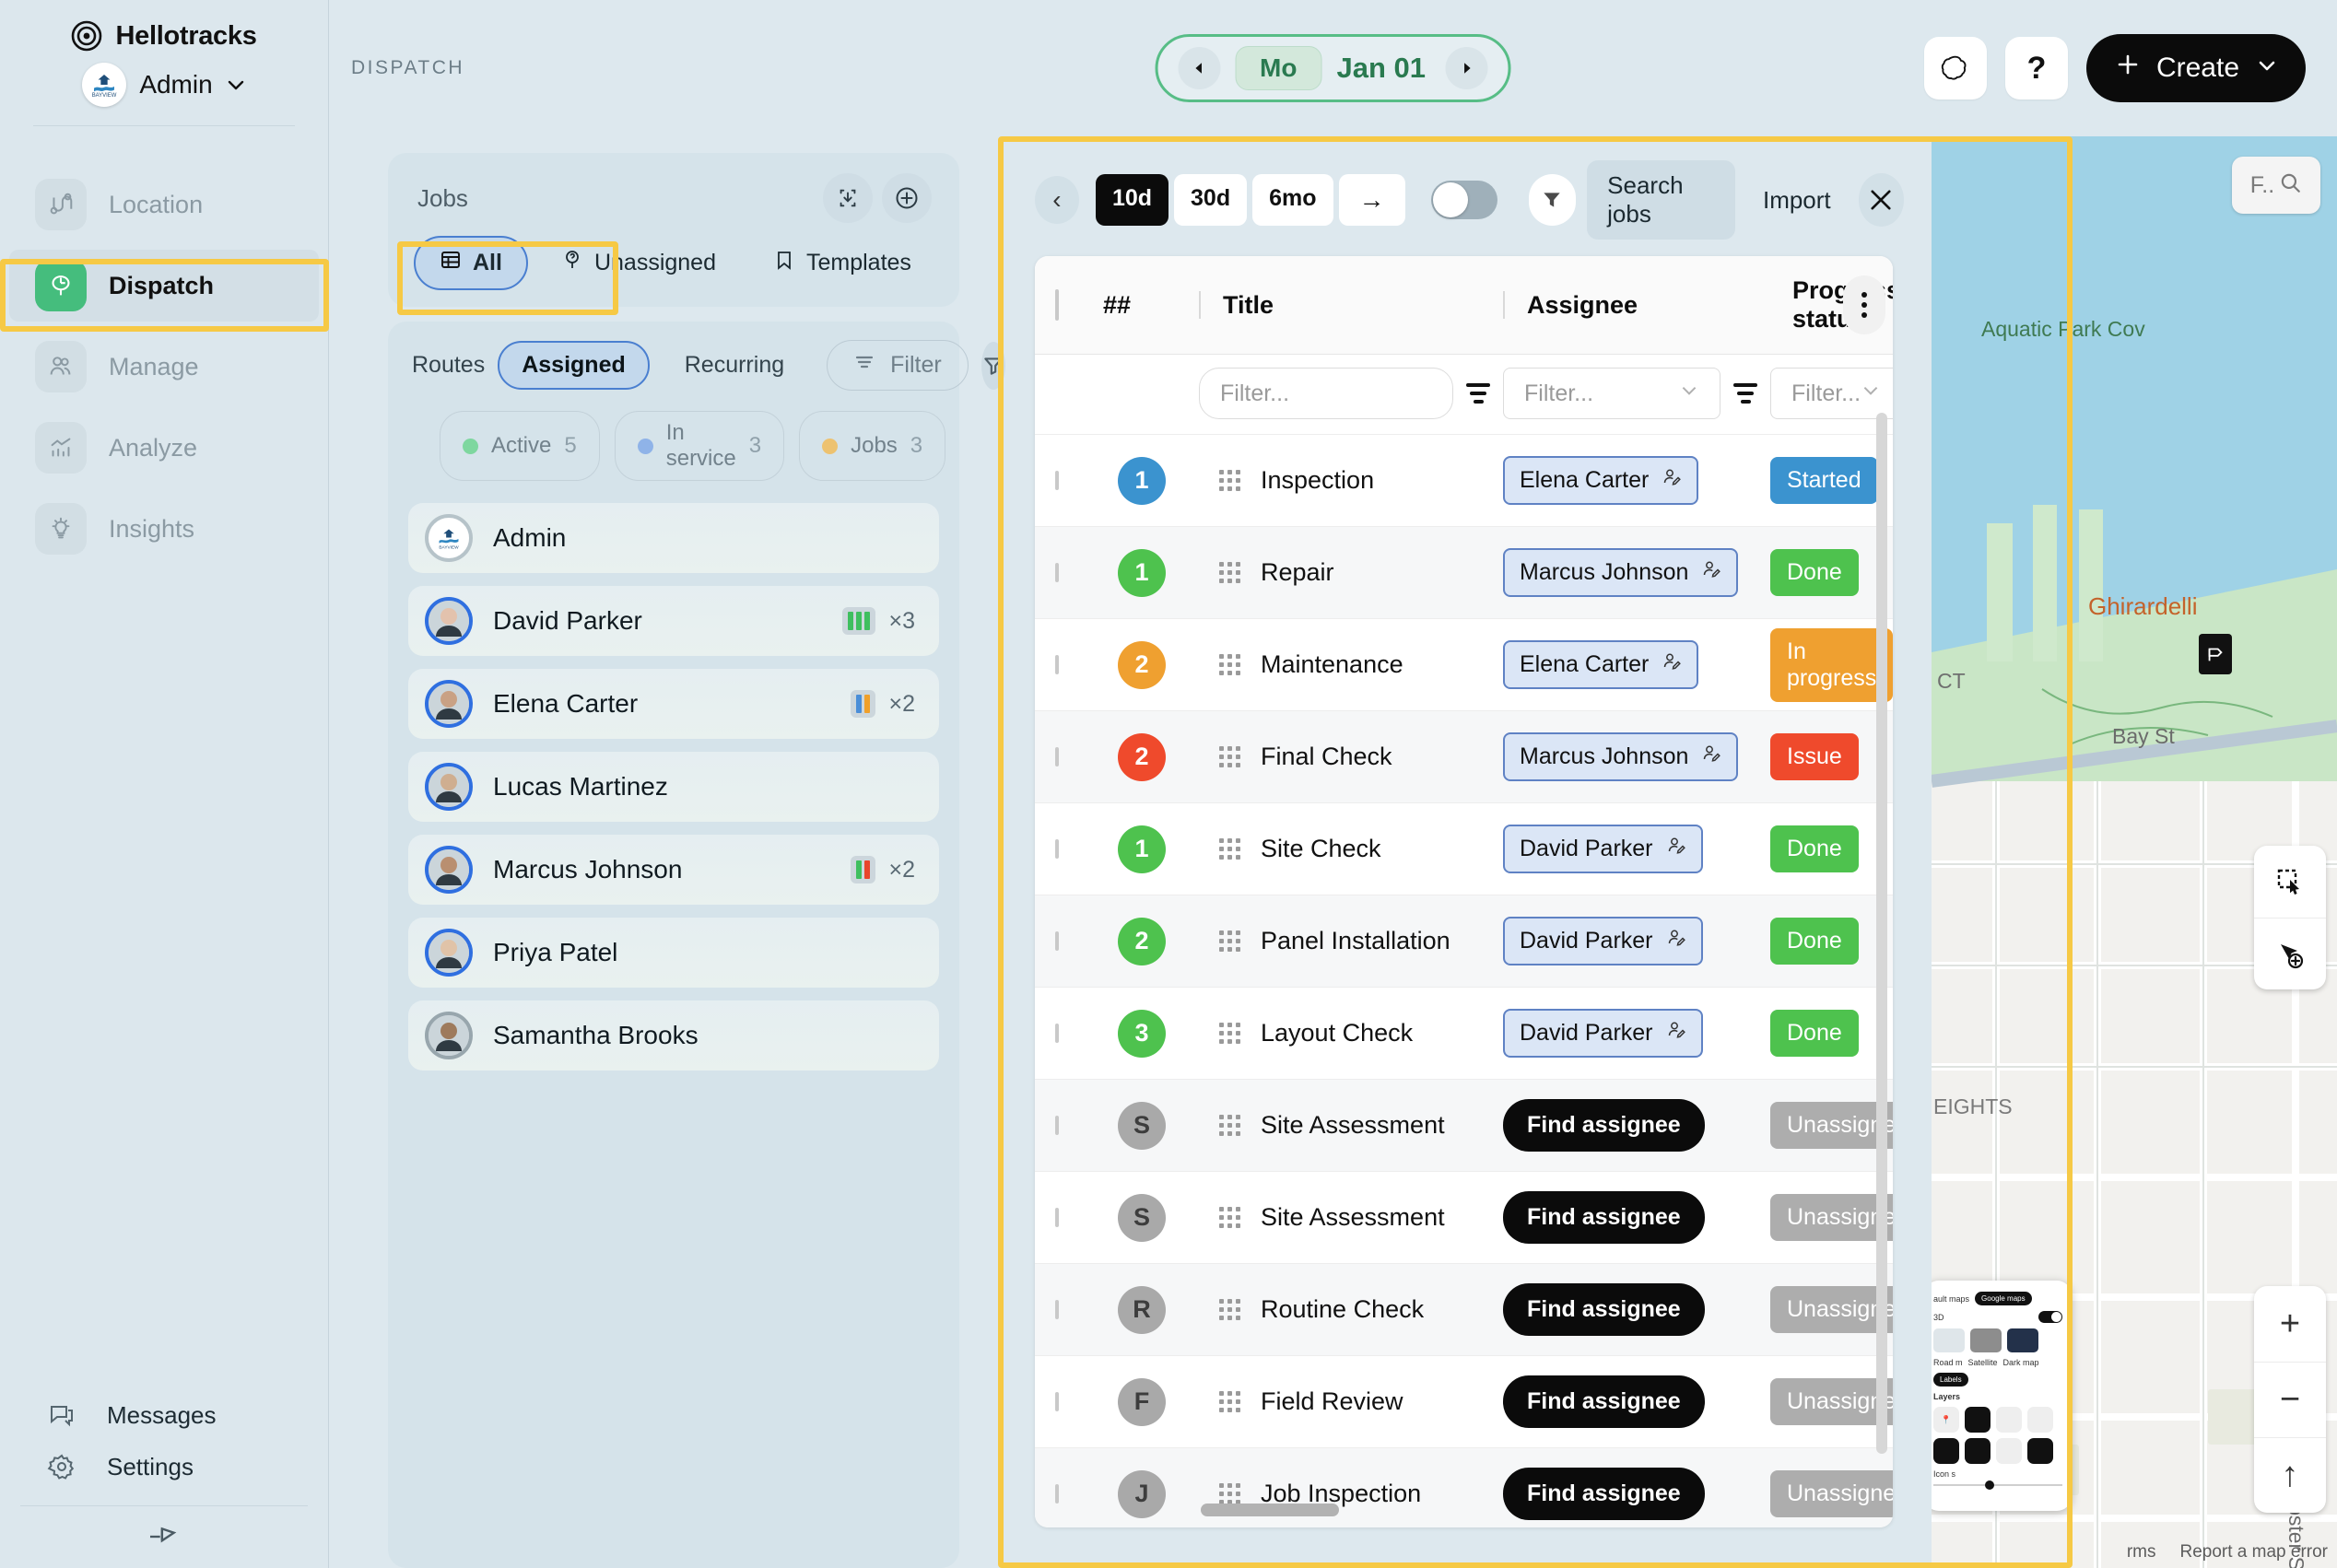 The height and width of the screenshot is (1568, 2337). What do you see at coordinates (1978, 1451) in the screenshot?
I see `layer-waypoints-icon` at bounding box center [1978, 1451].